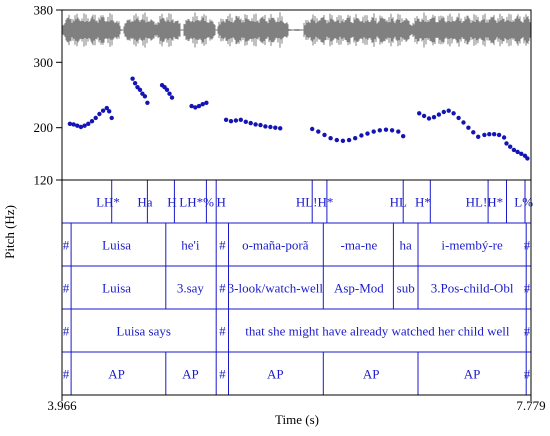  What do you see at coordinates (196, 202) in the screenshot?
I see `tier-label-tones: LH*%` at bounding box center [196, 202].